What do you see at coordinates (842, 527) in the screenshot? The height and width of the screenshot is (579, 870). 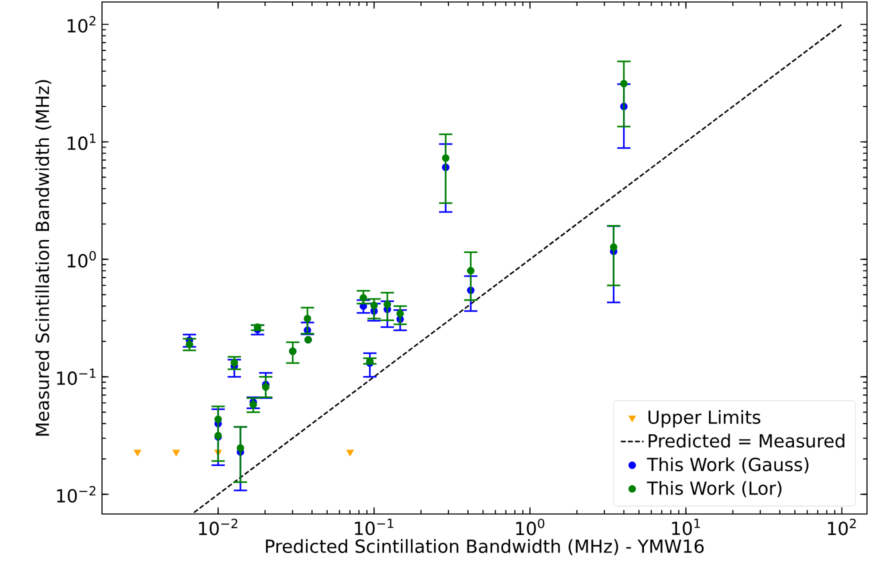 I see `x-tick-label: 10$^{2}$` at bounding box center [842, 527].